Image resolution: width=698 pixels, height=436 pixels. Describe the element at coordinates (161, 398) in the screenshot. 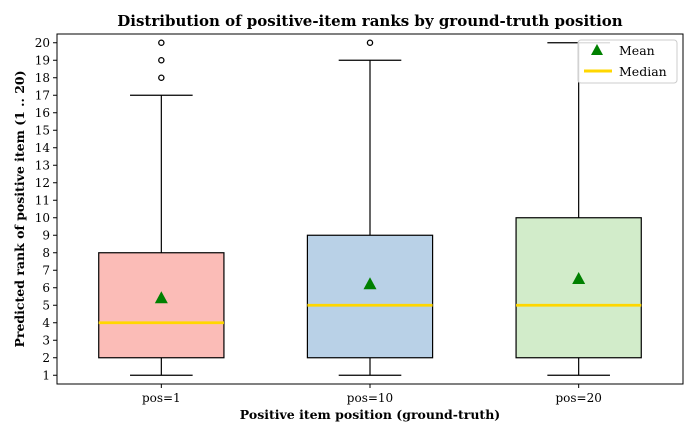

I see `x-tick-label: pos=1` at that location.